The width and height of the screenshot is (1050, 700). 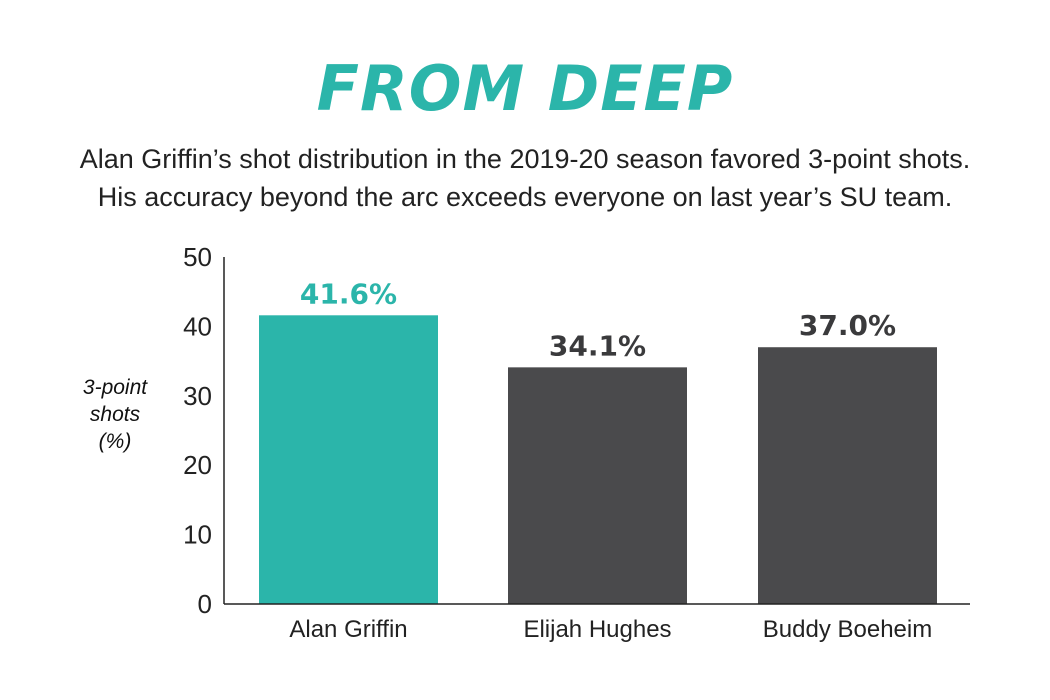 I want to click on x-tick-label-2: Elijah Hughes, so click(x=597, y=629).